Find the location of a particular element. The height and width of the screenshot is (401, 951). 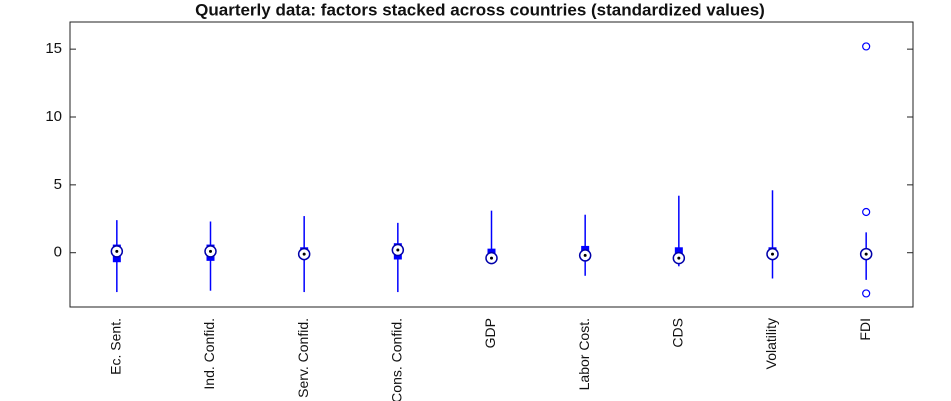

y-tick-label: 15 is located at coordinates (53, 48).